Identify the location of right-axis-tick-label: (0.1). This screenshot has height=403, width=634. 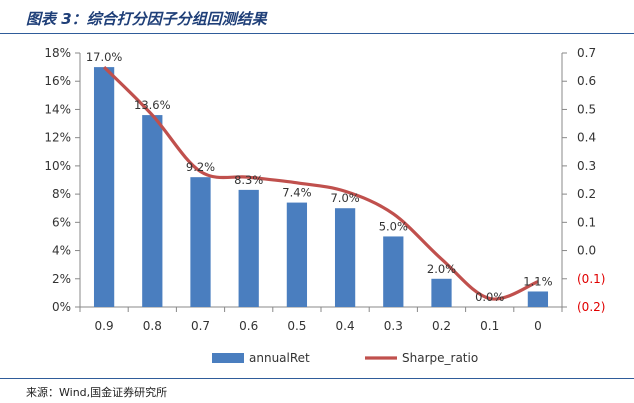
(591, 279).